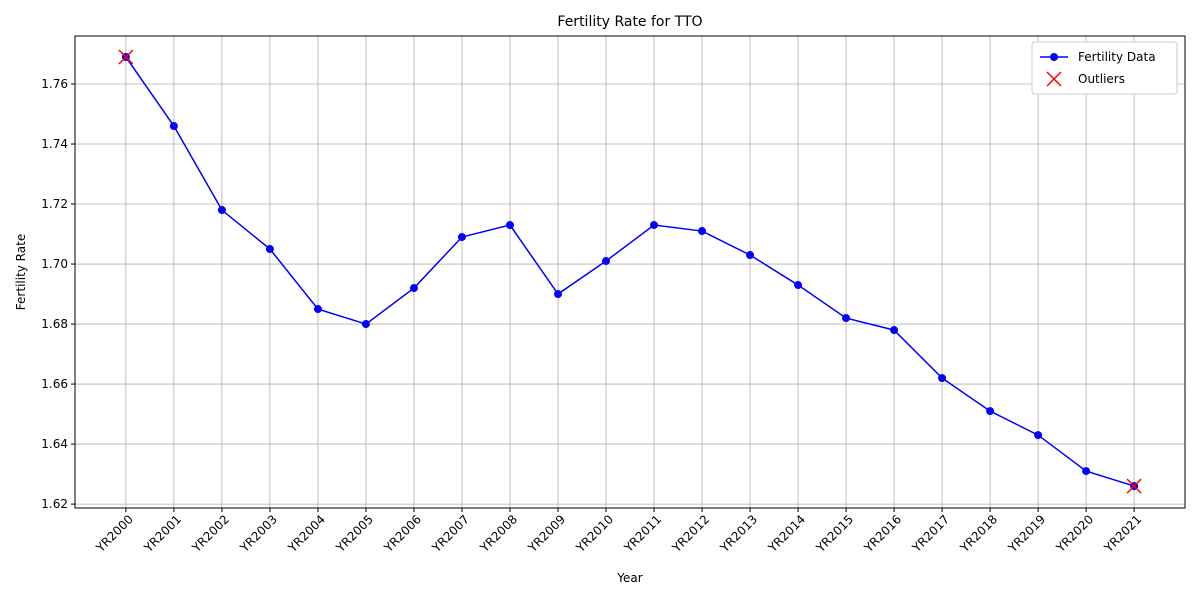 The height and width of the screenshot is (600, 1200). I want to click on y-axis-label: Fertility Rate, so click(21, 272).